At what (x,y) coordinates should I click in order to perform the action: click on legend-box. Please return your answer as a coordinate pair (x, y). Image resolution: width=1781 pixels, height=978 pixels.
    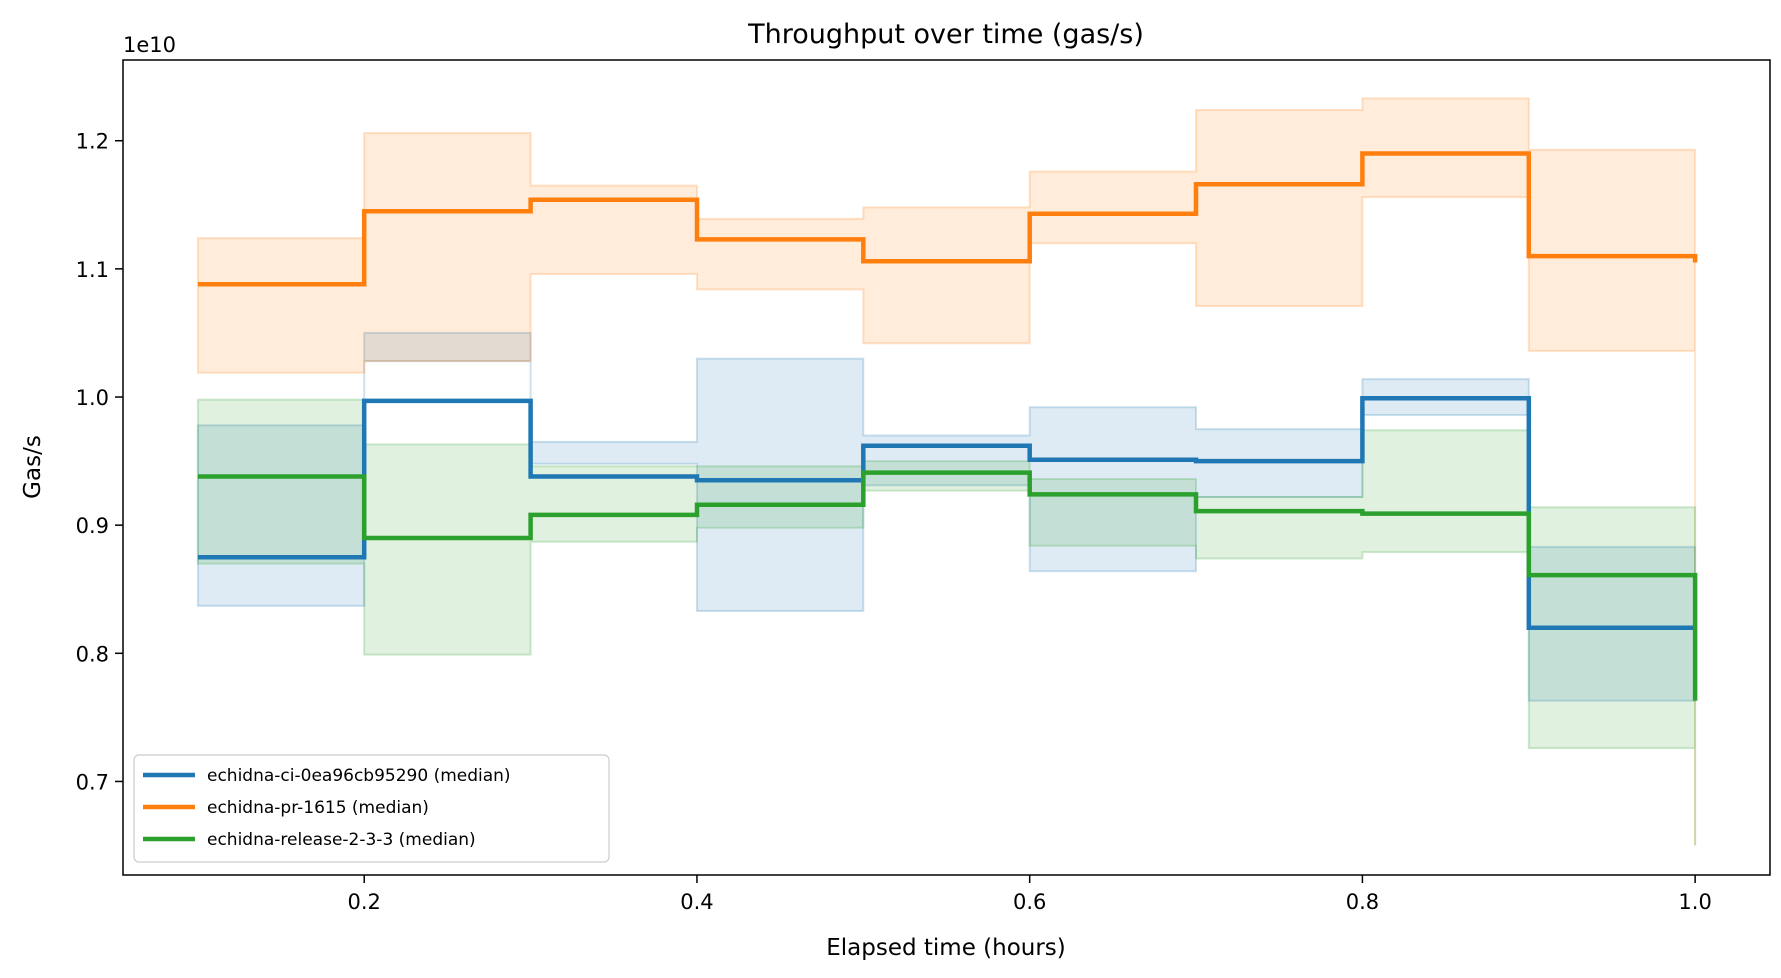
    Looking at the image, I should click on (371, 808).